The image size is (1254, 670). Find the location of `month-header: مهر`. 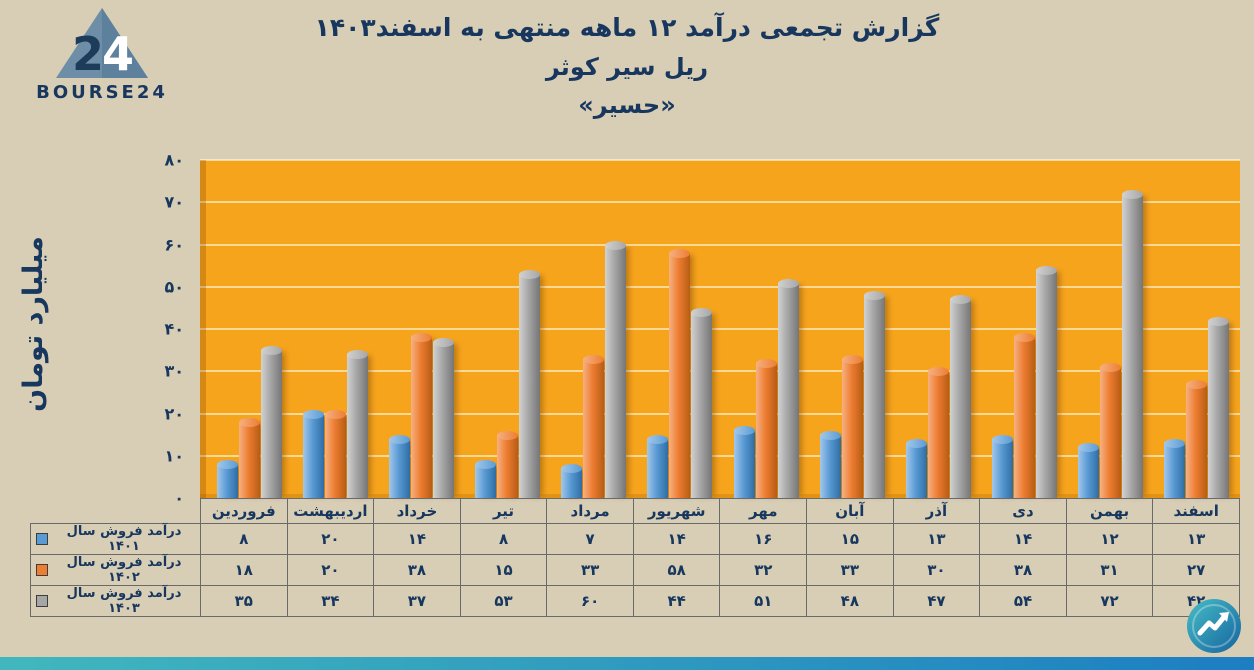

month-header: مهر is located at coordinates (763, 511).